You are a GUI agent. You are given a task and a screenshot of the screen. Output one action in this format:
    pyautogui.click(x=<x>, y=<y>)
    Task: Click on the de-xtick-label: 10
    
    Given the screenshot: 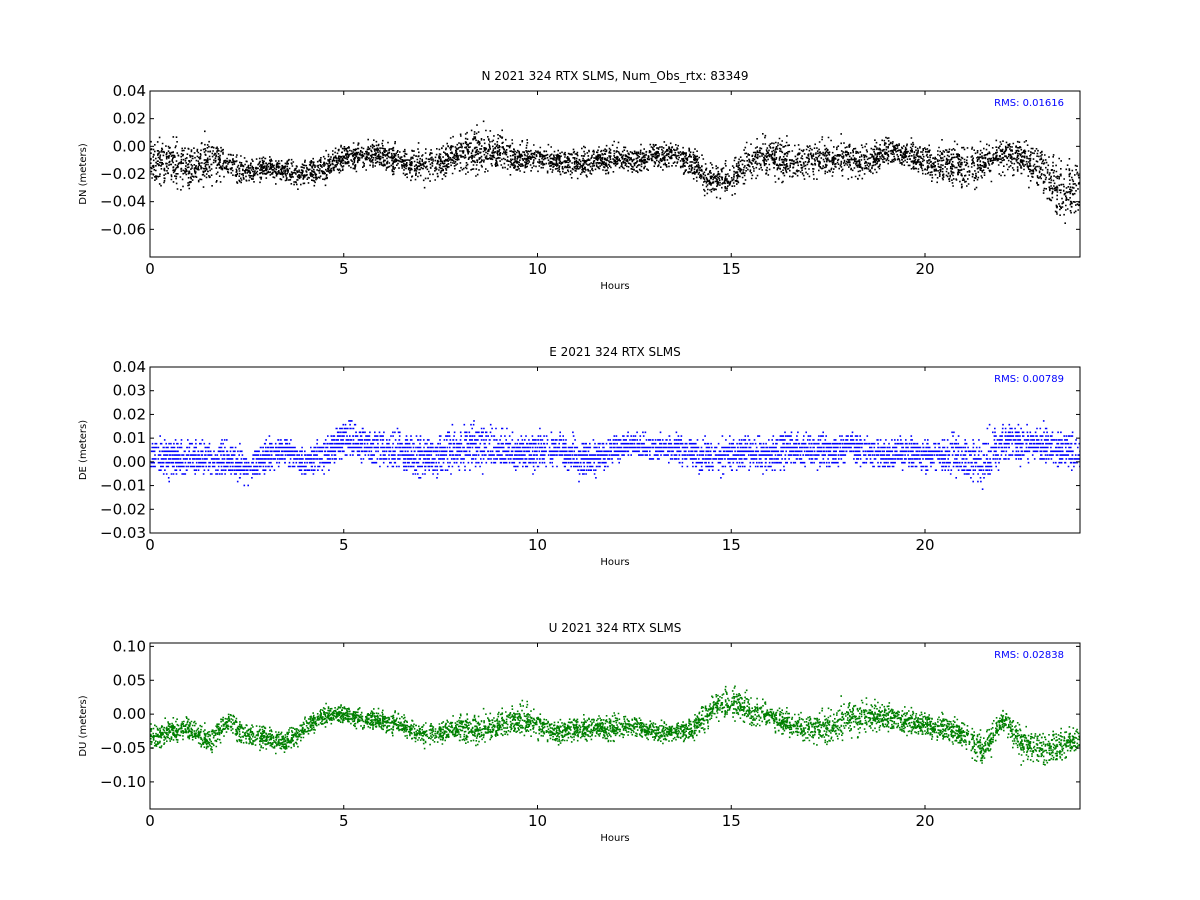 What is the action you would take?
    pyautogui.click(x=537, y=545)
    